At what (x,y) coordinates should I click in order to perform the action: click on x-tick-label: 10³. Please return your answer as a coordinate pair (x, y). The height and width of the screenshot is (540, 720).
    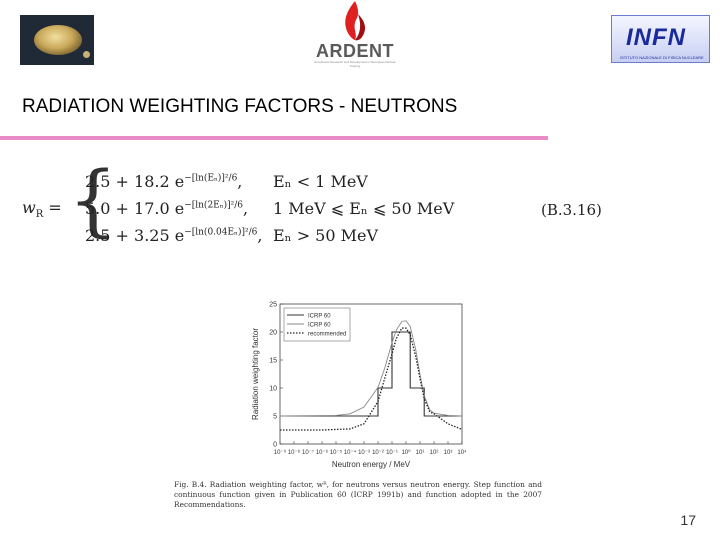
    Looking at the image, I should click on (448, 453).